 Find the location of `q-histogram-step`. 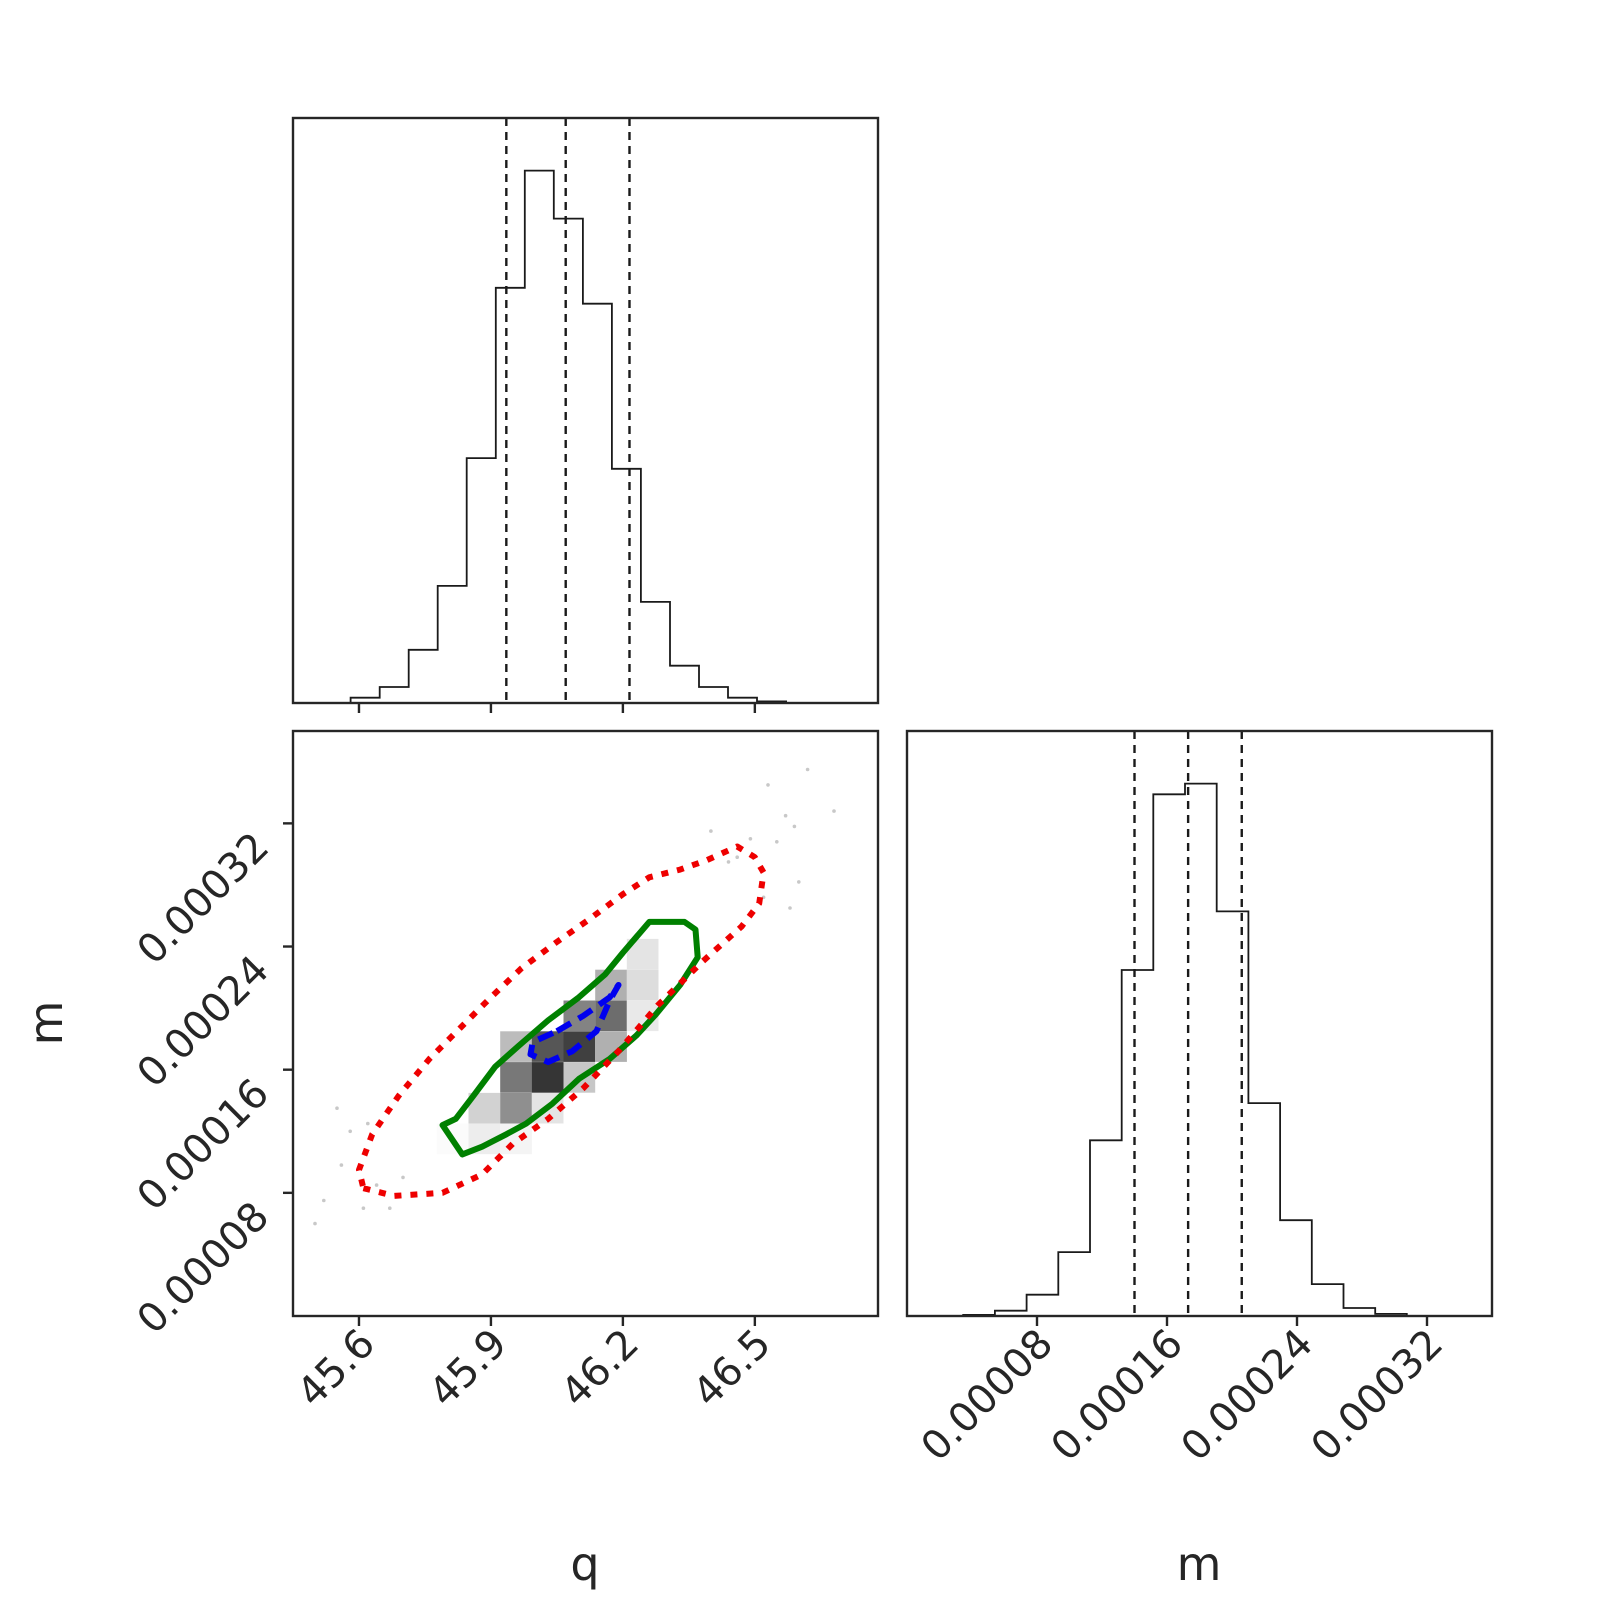

q-histogram-step is located at coordinates (554, 436).